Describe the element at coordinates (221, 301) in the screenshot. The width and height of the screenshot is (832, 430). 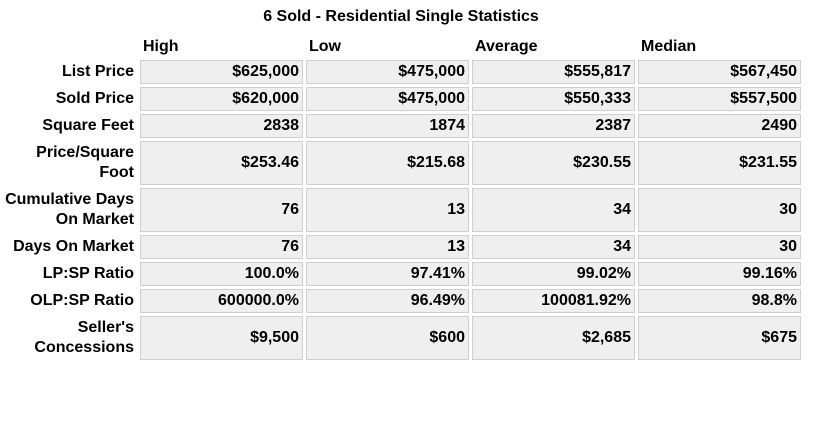
I see `table-cell: 600000.0%` at that location.